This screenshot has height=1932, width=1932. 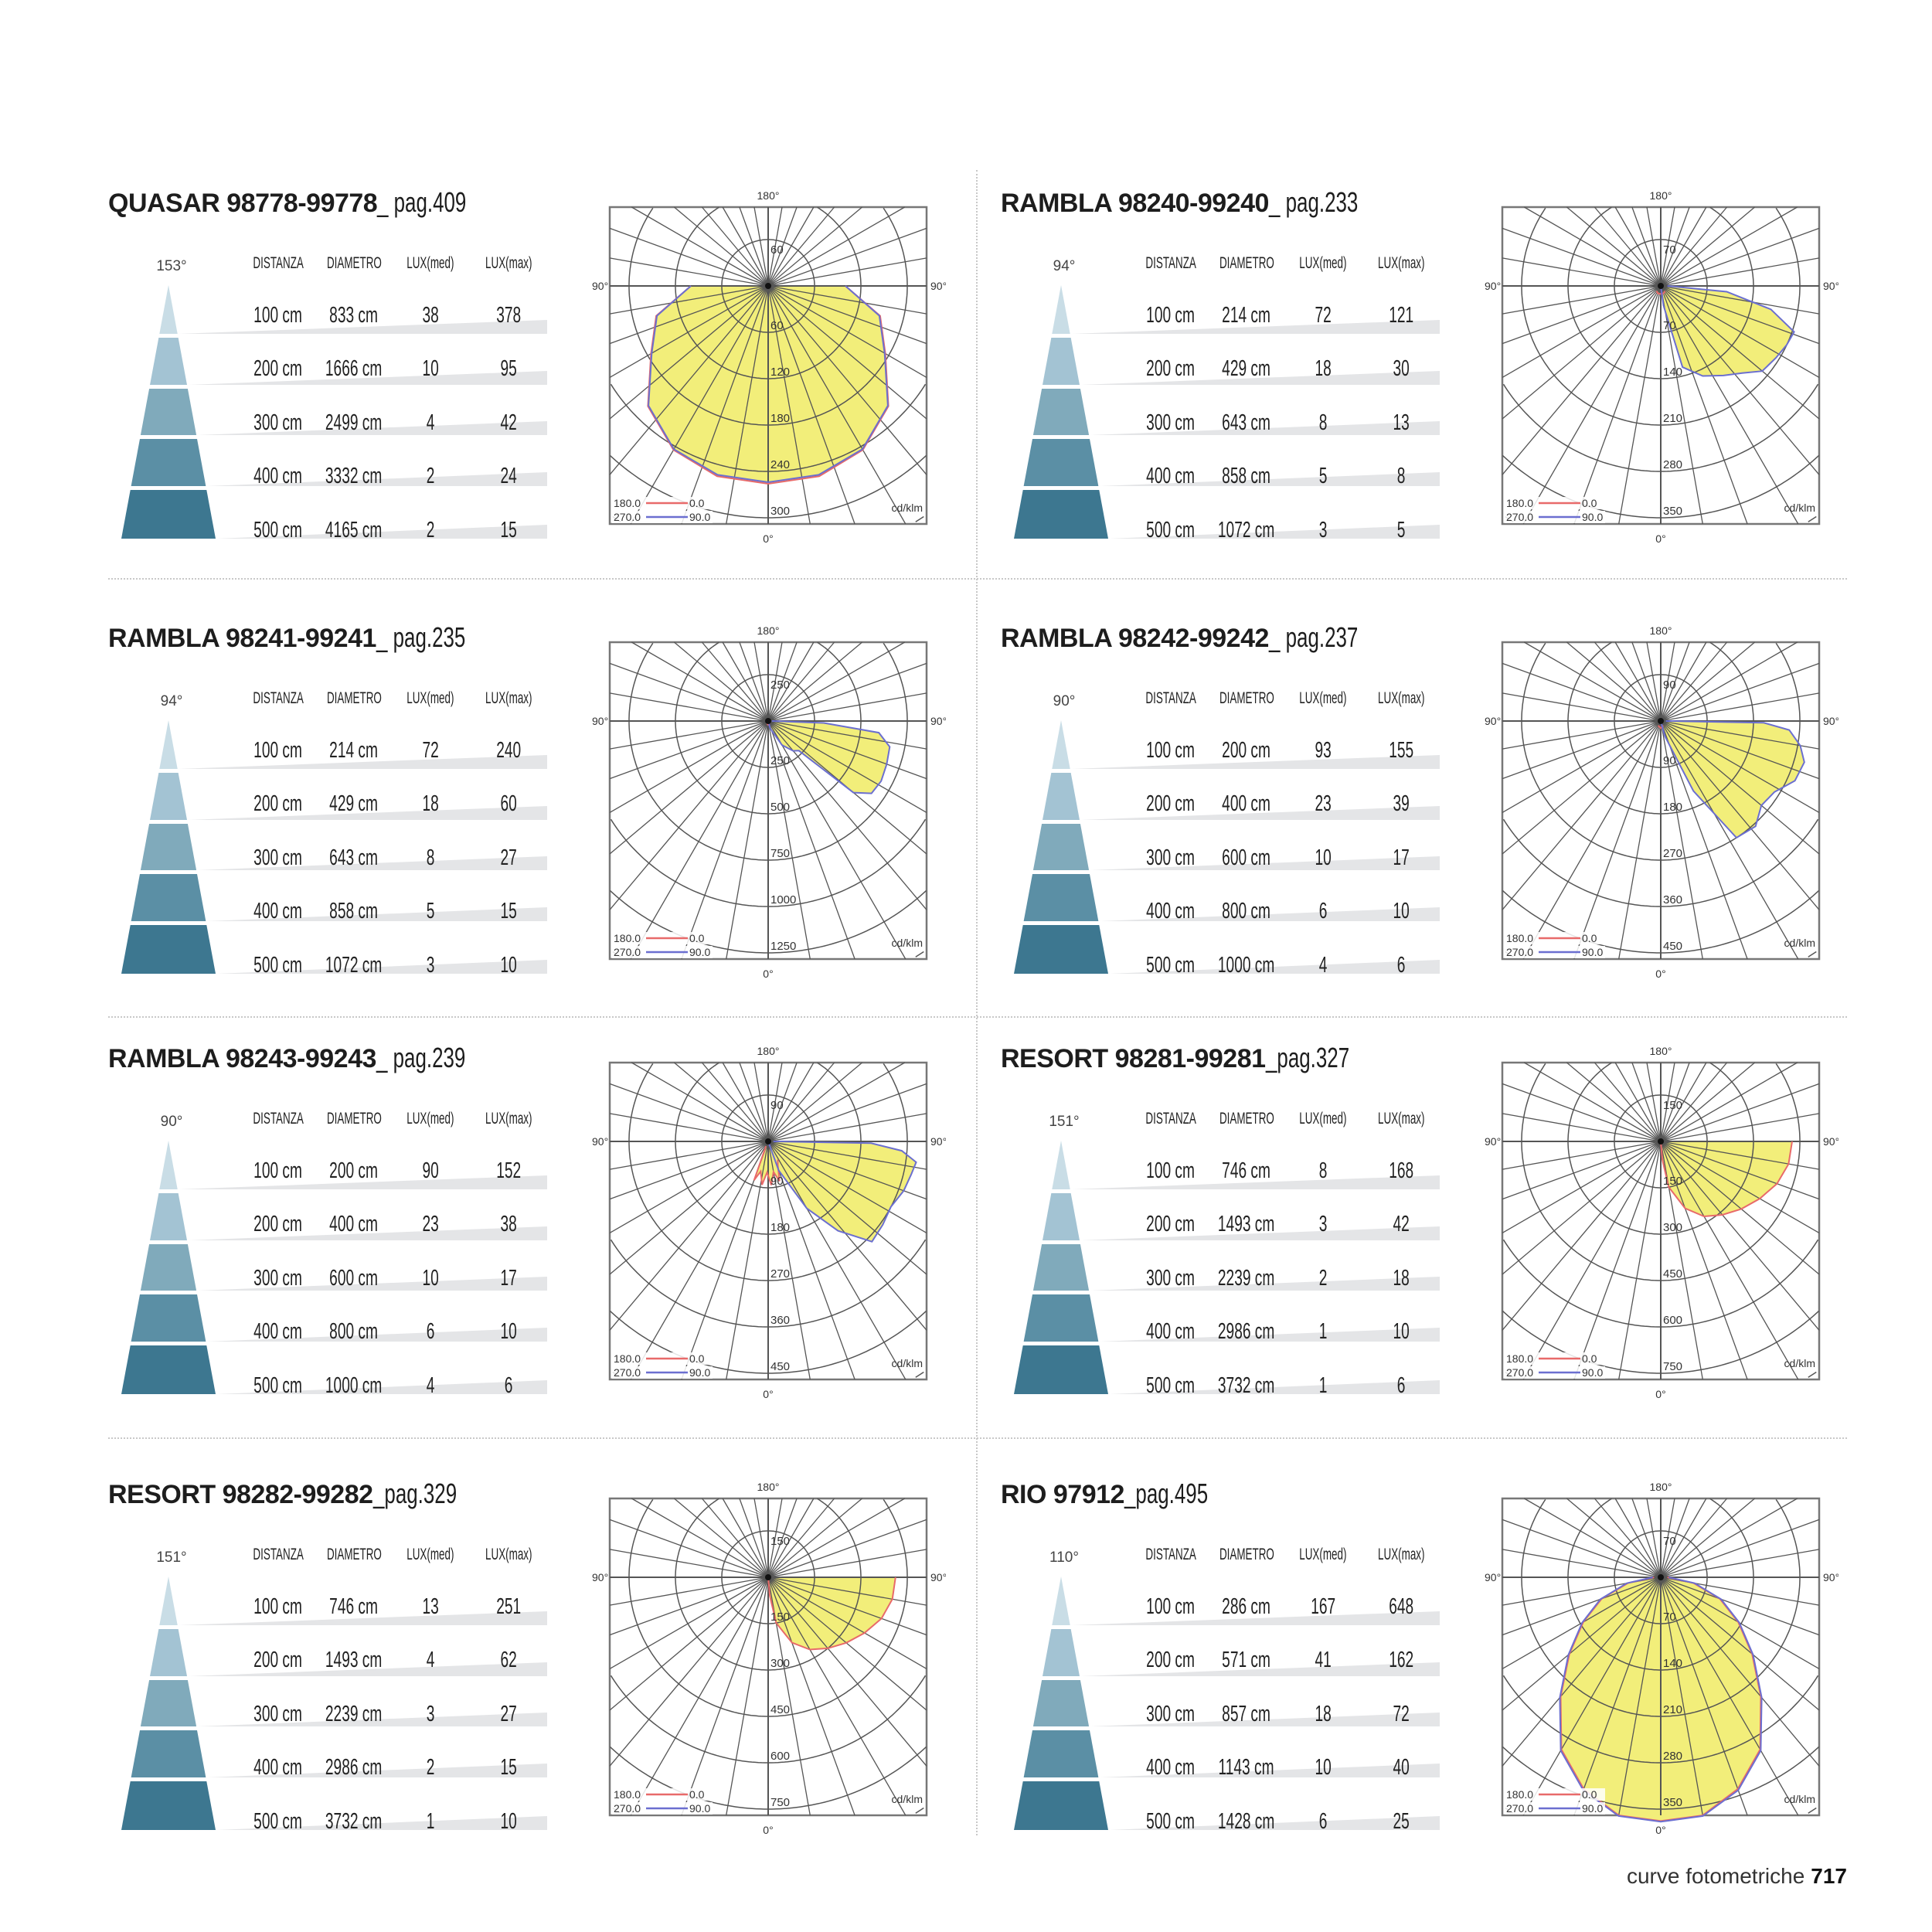 What do you see at coordinates (1401, 1385) in the screenshot?
I see `lux-max-cell: 6` at bounding box center [1401, 1385].